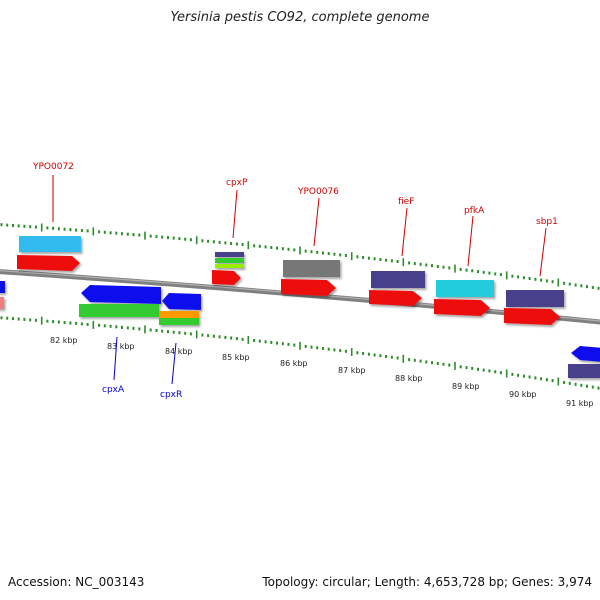  I want to click on gene-box-pfka-cds, so click(465, 288).